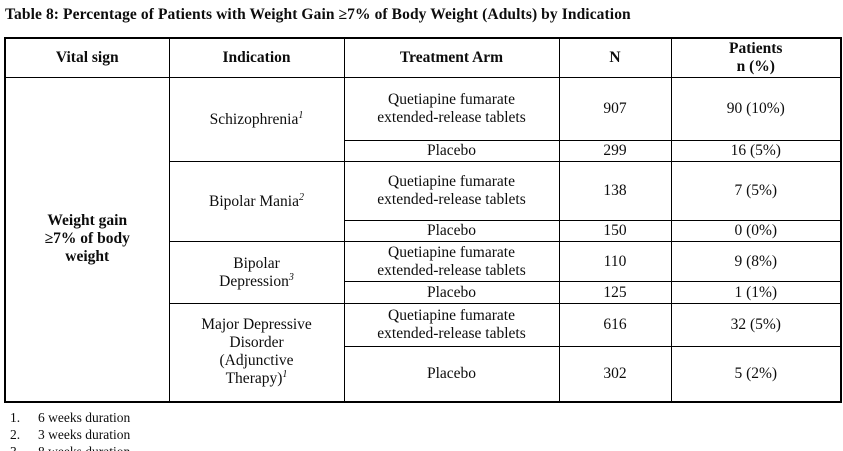 This screenshot has height=451, width=843. Describe the element at coordinates (291, 277) in the screenshot. I see `footnote-ref: 3` at that location.